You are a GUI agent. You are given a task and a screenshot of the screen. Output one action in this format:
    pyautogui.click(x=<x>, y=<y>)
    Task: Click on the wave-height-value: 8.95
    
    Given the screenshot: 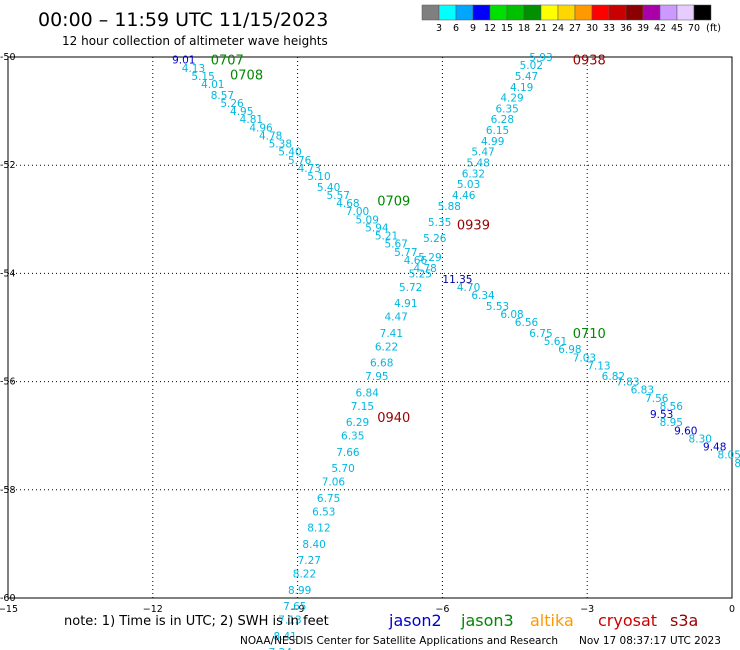 What is the action you would take?
    pyautogui.click(x=671, y=423)
    